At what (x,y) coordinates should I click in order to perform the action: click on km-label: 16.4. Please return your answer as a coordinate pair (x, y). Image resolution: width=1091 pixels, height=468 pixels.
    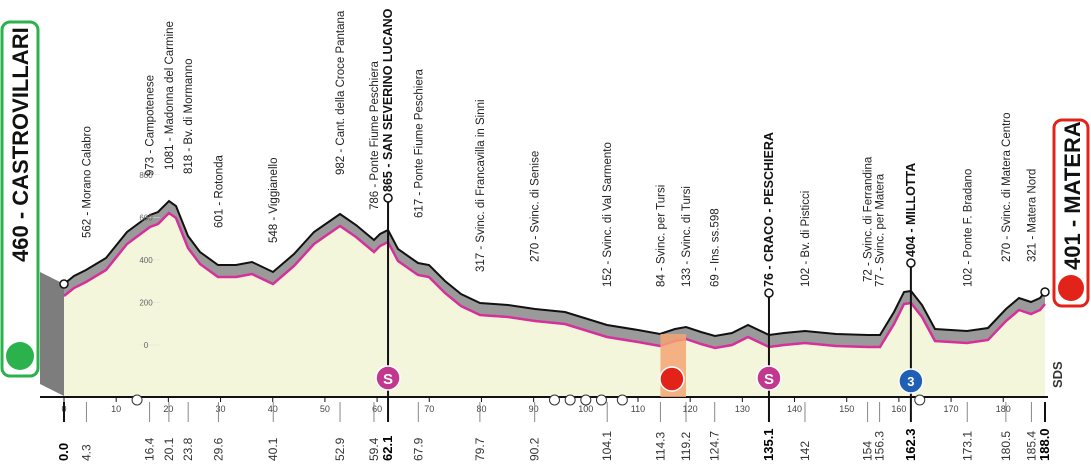
    Looking at the image, I should click on (150, 449).